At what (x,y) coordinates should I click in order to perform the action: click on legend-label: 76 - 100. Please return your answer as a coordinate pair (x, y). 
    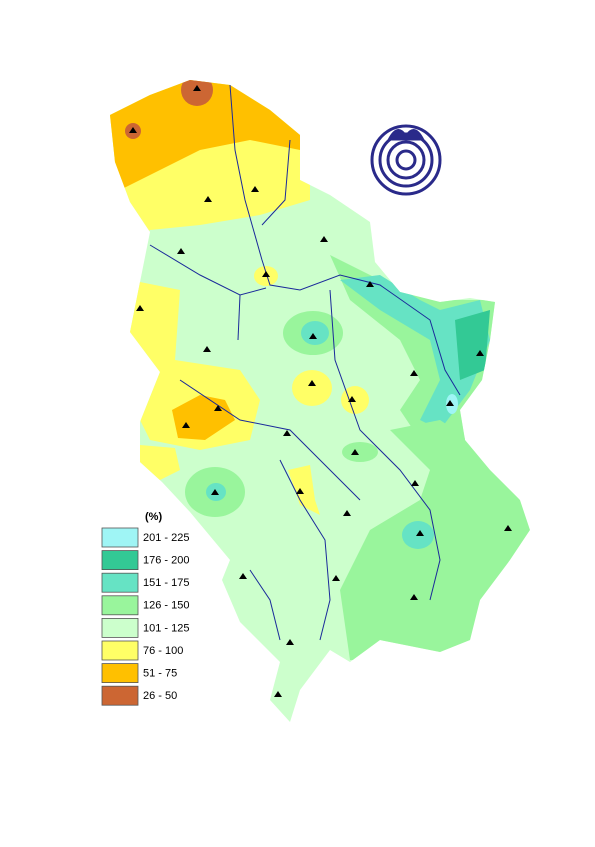
    Looking at the image, I should click on (163, 651).